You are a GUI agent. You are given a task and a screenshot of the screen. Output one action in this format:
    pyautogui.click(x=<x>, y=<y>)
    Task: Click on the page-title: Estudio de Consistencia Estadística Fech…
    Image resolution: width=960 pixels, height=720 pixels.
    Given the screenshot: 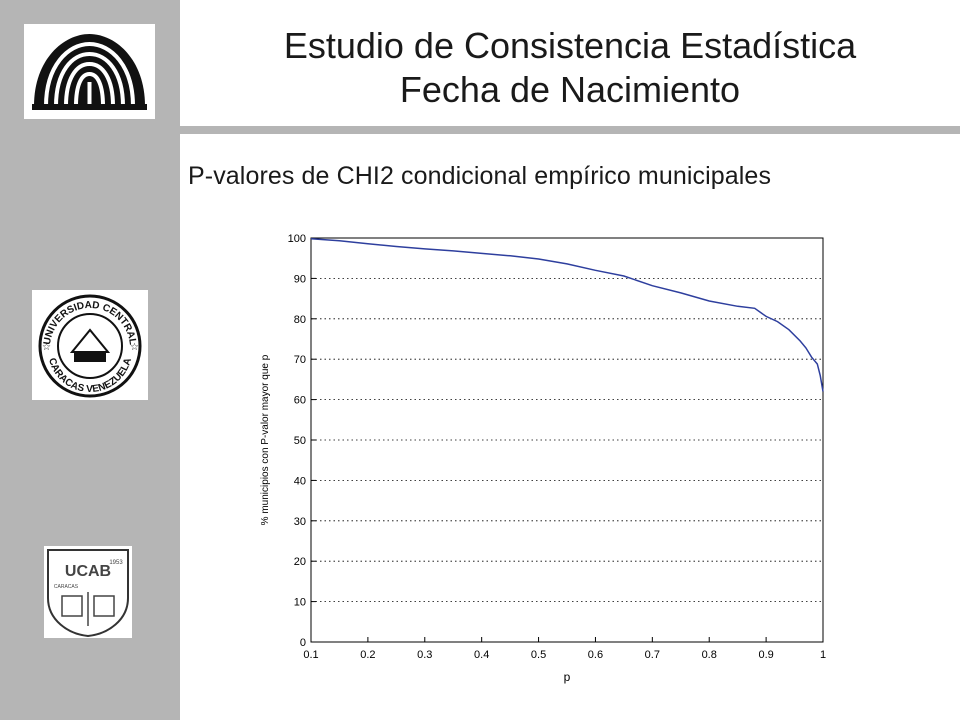 What is the action you would take?
    pyautogui.click(x=570, y=68)
    